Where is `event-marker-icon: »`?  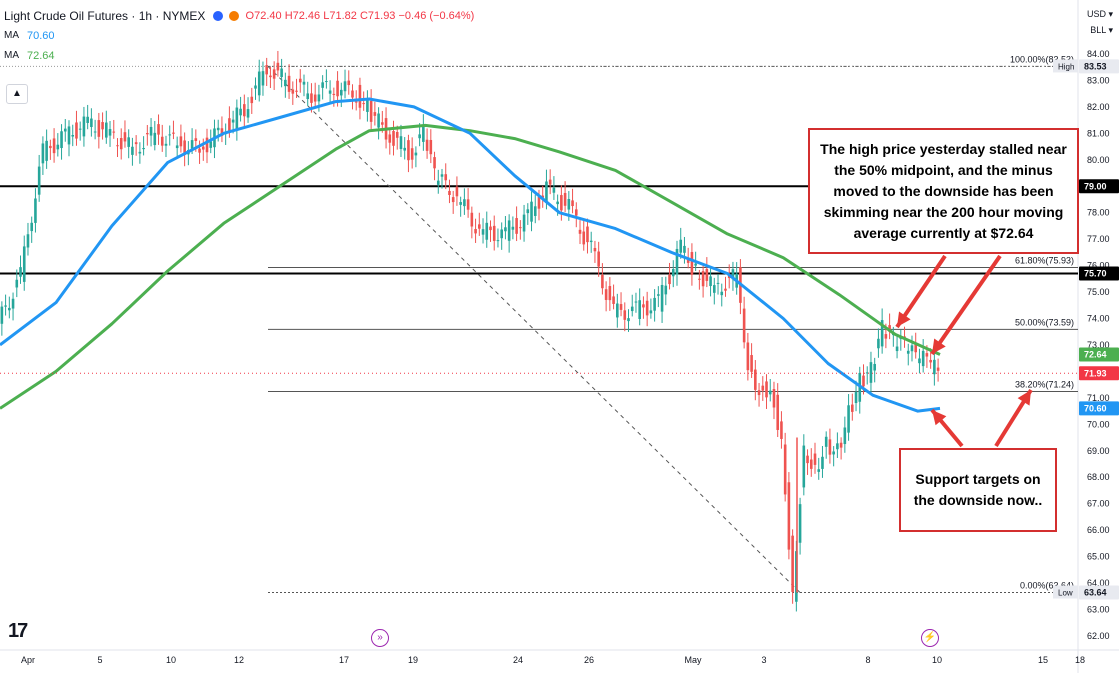 event-marker-icon: » is located at coordinates (380, 638).